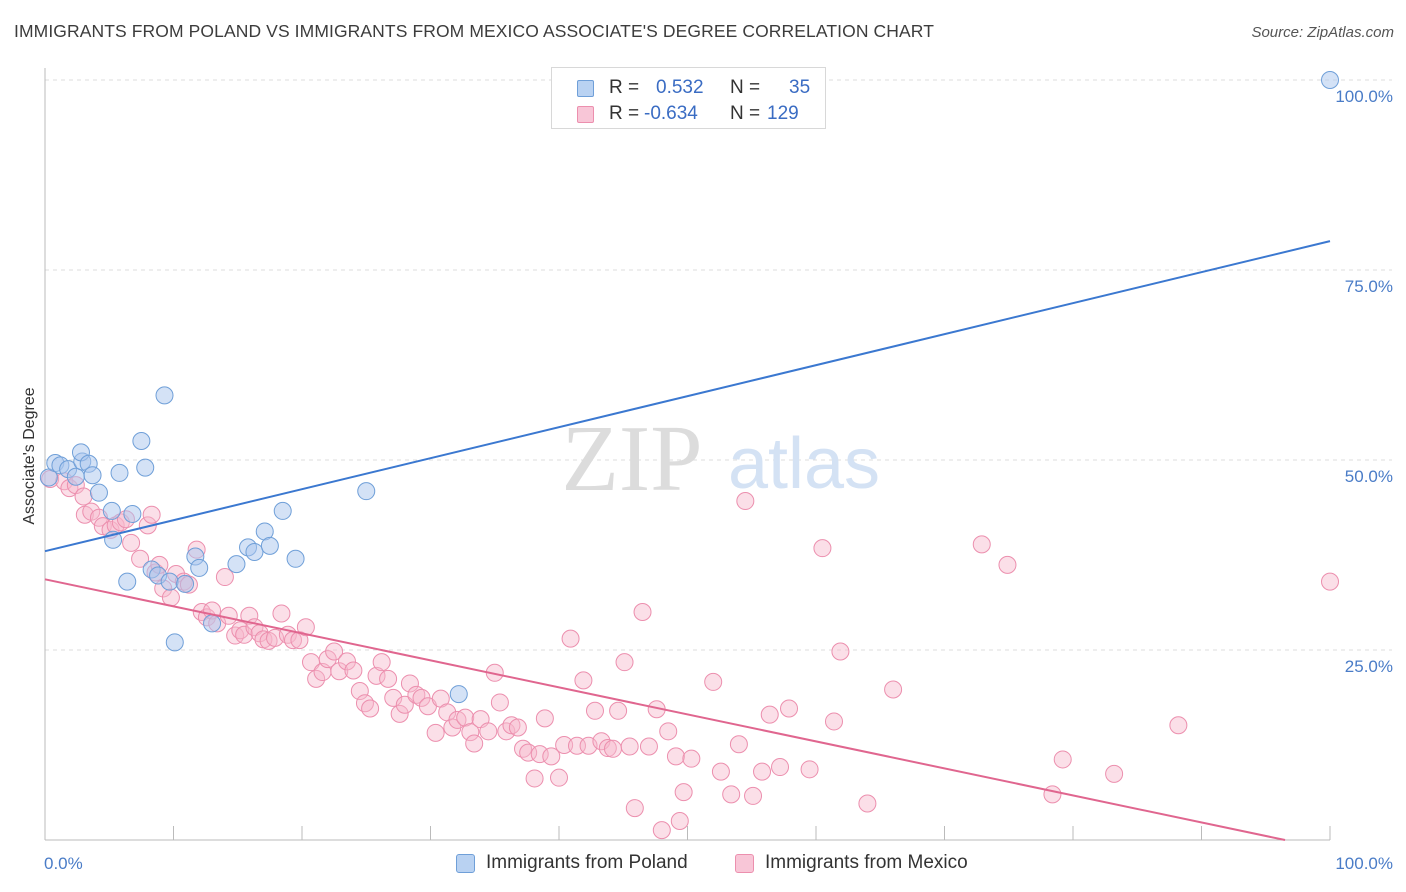  I want to click on x-tick-label: 0.0%, so click(63, 863).